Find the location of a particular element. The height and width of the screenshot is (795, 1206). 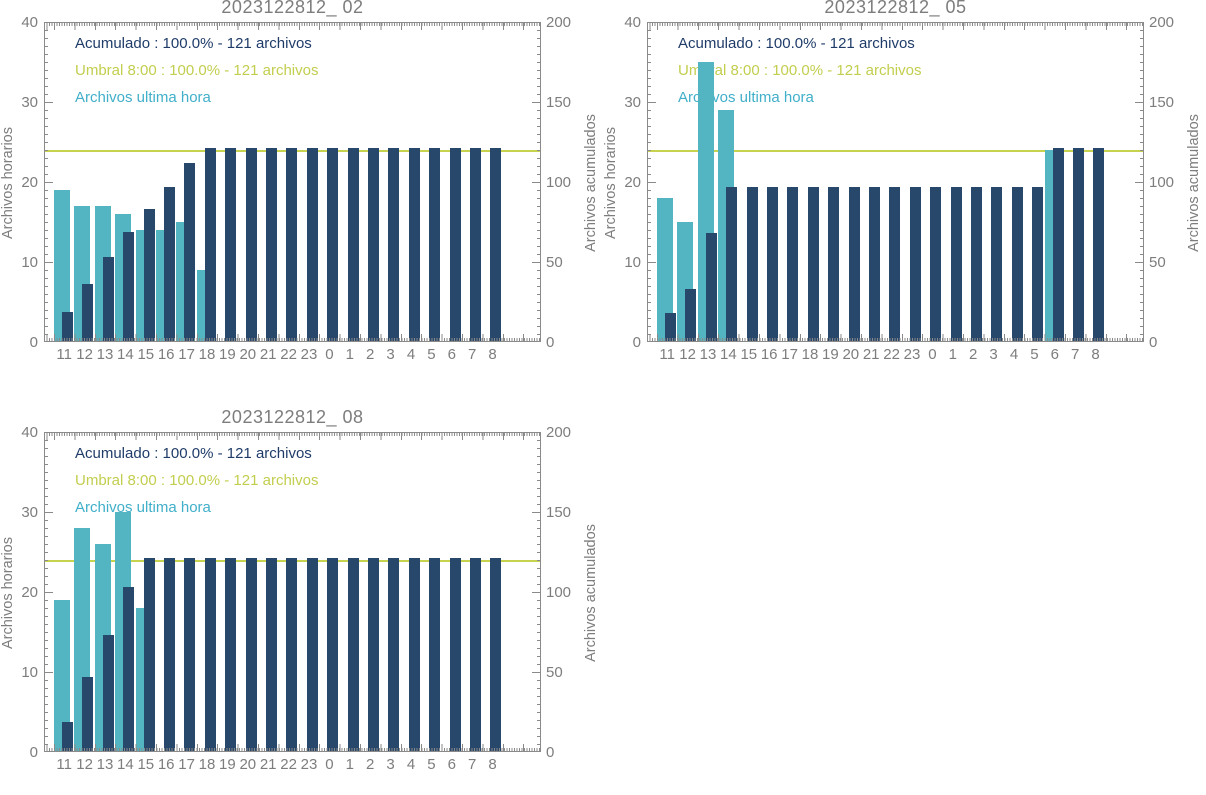

x-tick-label: 1 is located at coordinates (349, 354).